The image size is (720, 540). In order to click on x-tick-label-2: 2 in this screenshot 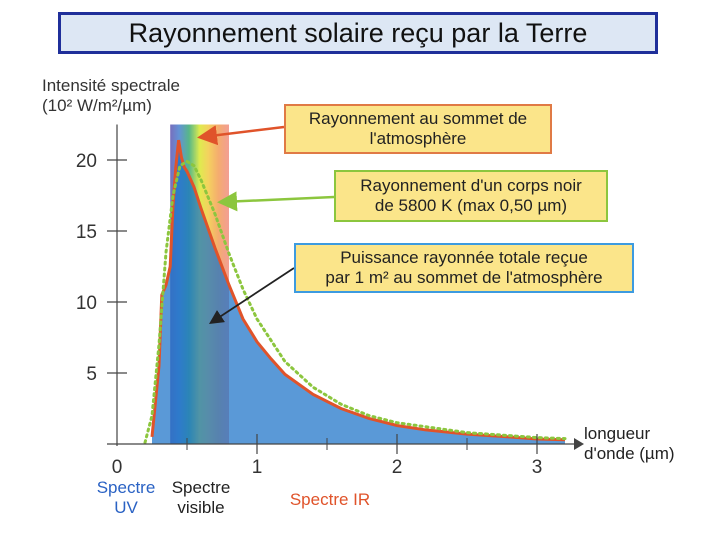, I will do `click(397, 467)`.